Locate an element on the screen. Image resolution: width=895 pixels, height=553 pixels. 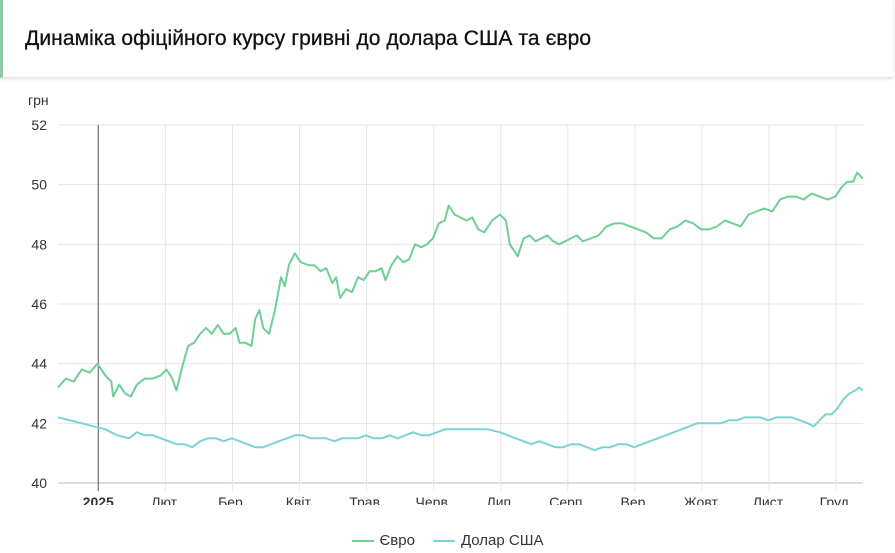
x-tick-label: Вер. is located at coordinates (635, 499).